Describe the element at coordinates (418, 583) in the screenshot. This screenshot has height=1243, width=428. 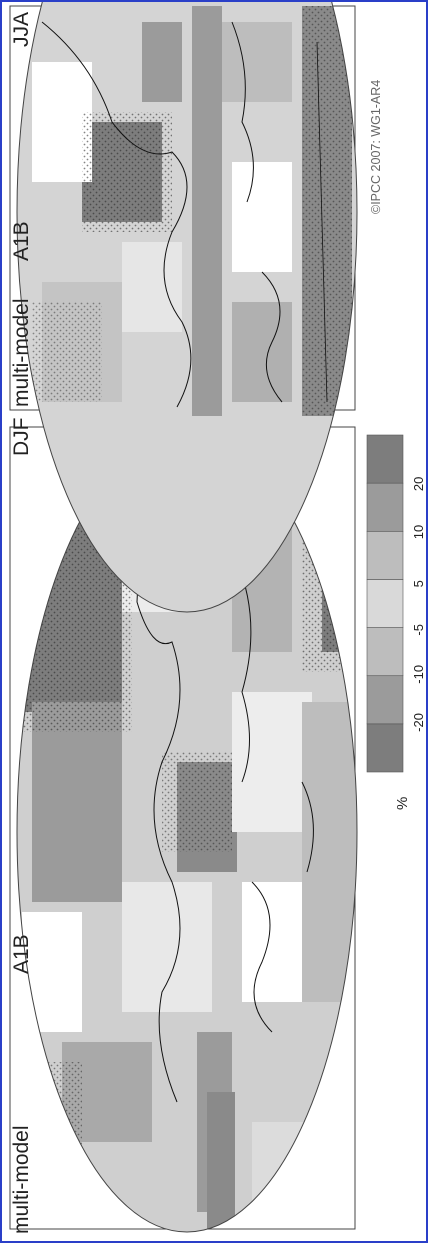
I see `colorbar-tick-label: 5` at that location.